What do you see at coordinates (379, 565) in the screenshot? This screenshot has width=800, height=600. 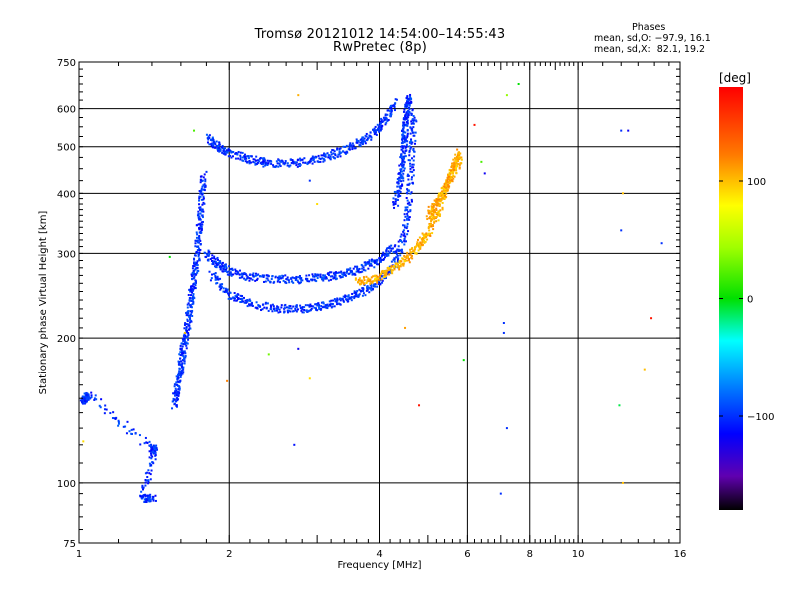 I see `x-axis-label: Frequency [MHz]` at bounding box center [379, 565].